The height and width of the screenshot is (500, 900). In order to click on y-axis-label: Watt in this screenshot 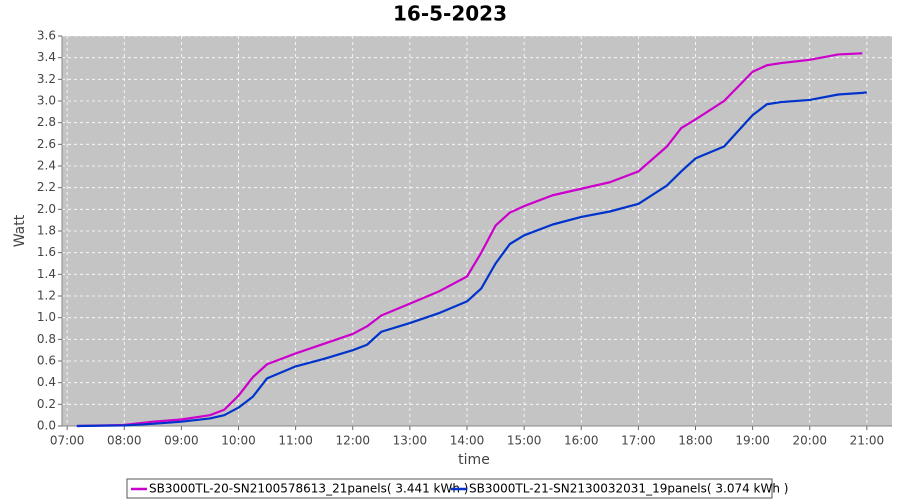, I will do `click(20, 230)`.